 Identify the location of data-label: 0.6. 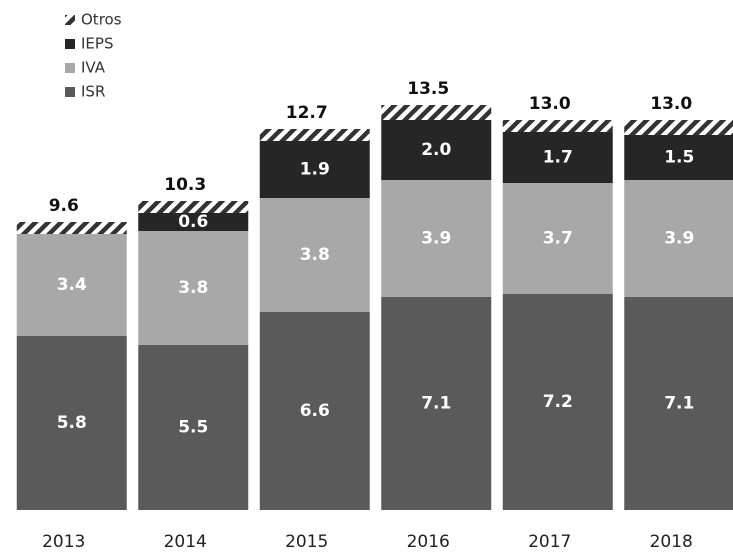
(193, 222).